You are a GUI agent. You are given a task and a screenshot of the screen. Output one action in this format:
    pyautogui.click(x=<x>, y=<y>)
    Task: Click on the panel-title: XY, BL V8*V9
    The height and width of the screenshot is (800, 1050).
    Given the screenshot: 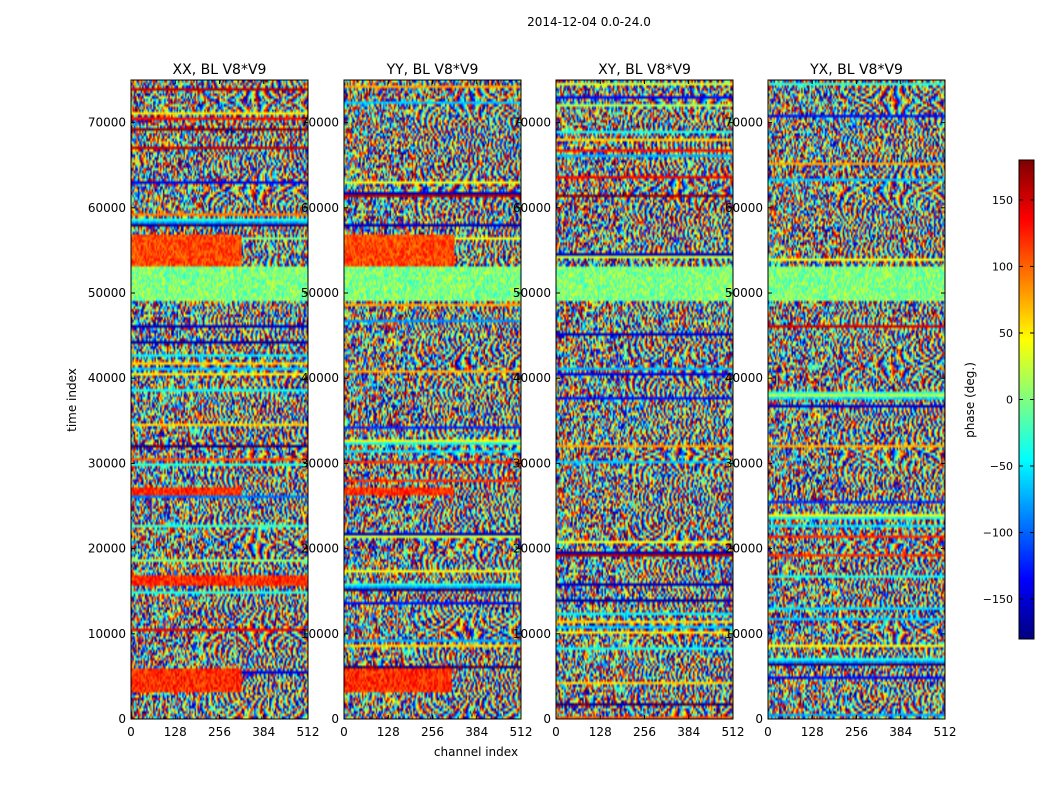 What is the action you would take?
    pyautogui.click(x=644, y=70)
    